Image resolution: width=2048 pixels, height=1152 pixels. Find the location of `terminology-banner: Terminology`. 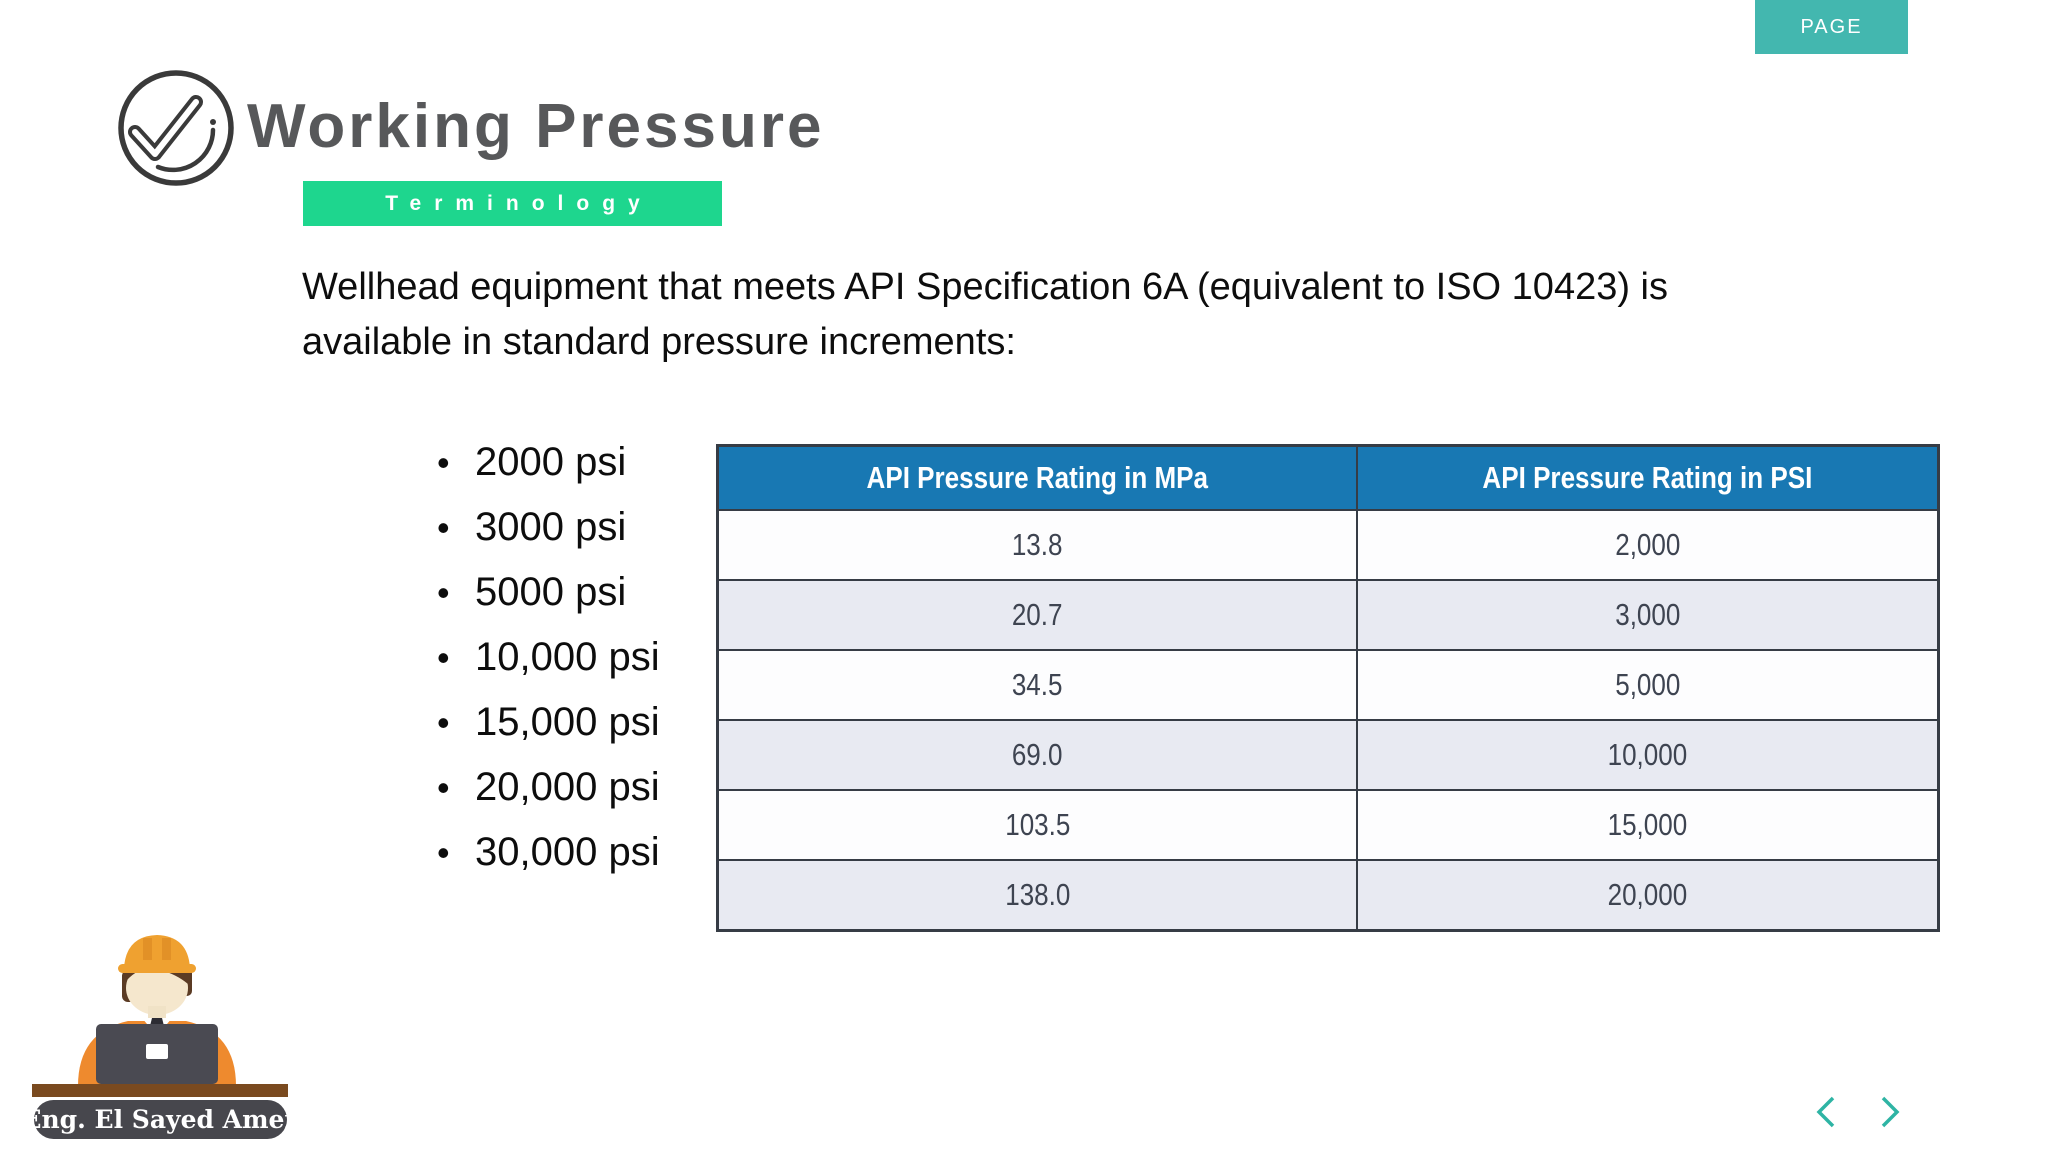

terminology-banner: Terminology is located at coordinates (512, 203).